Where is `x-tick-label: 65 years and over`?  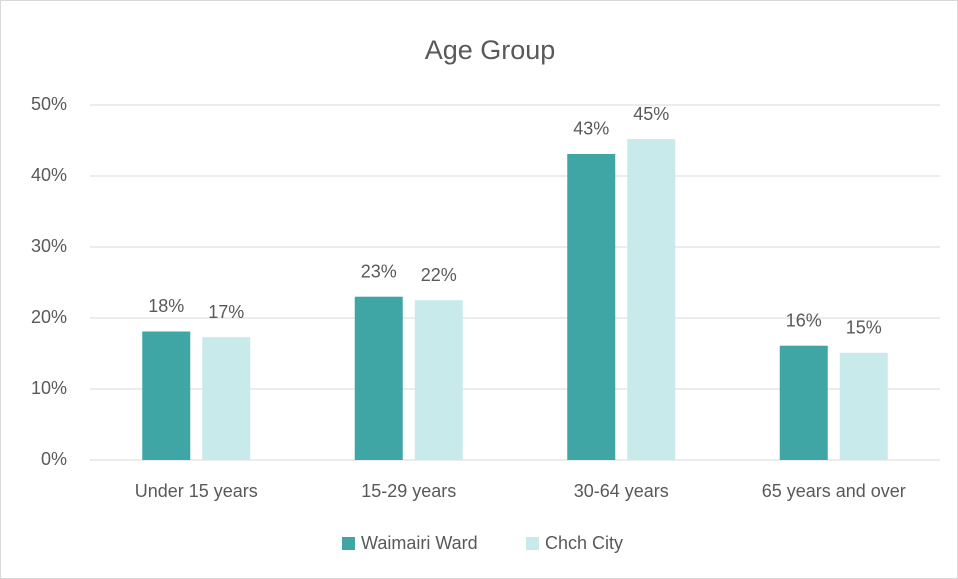 x-tick-label: 65 years and over is located at coordinates (834, 491).